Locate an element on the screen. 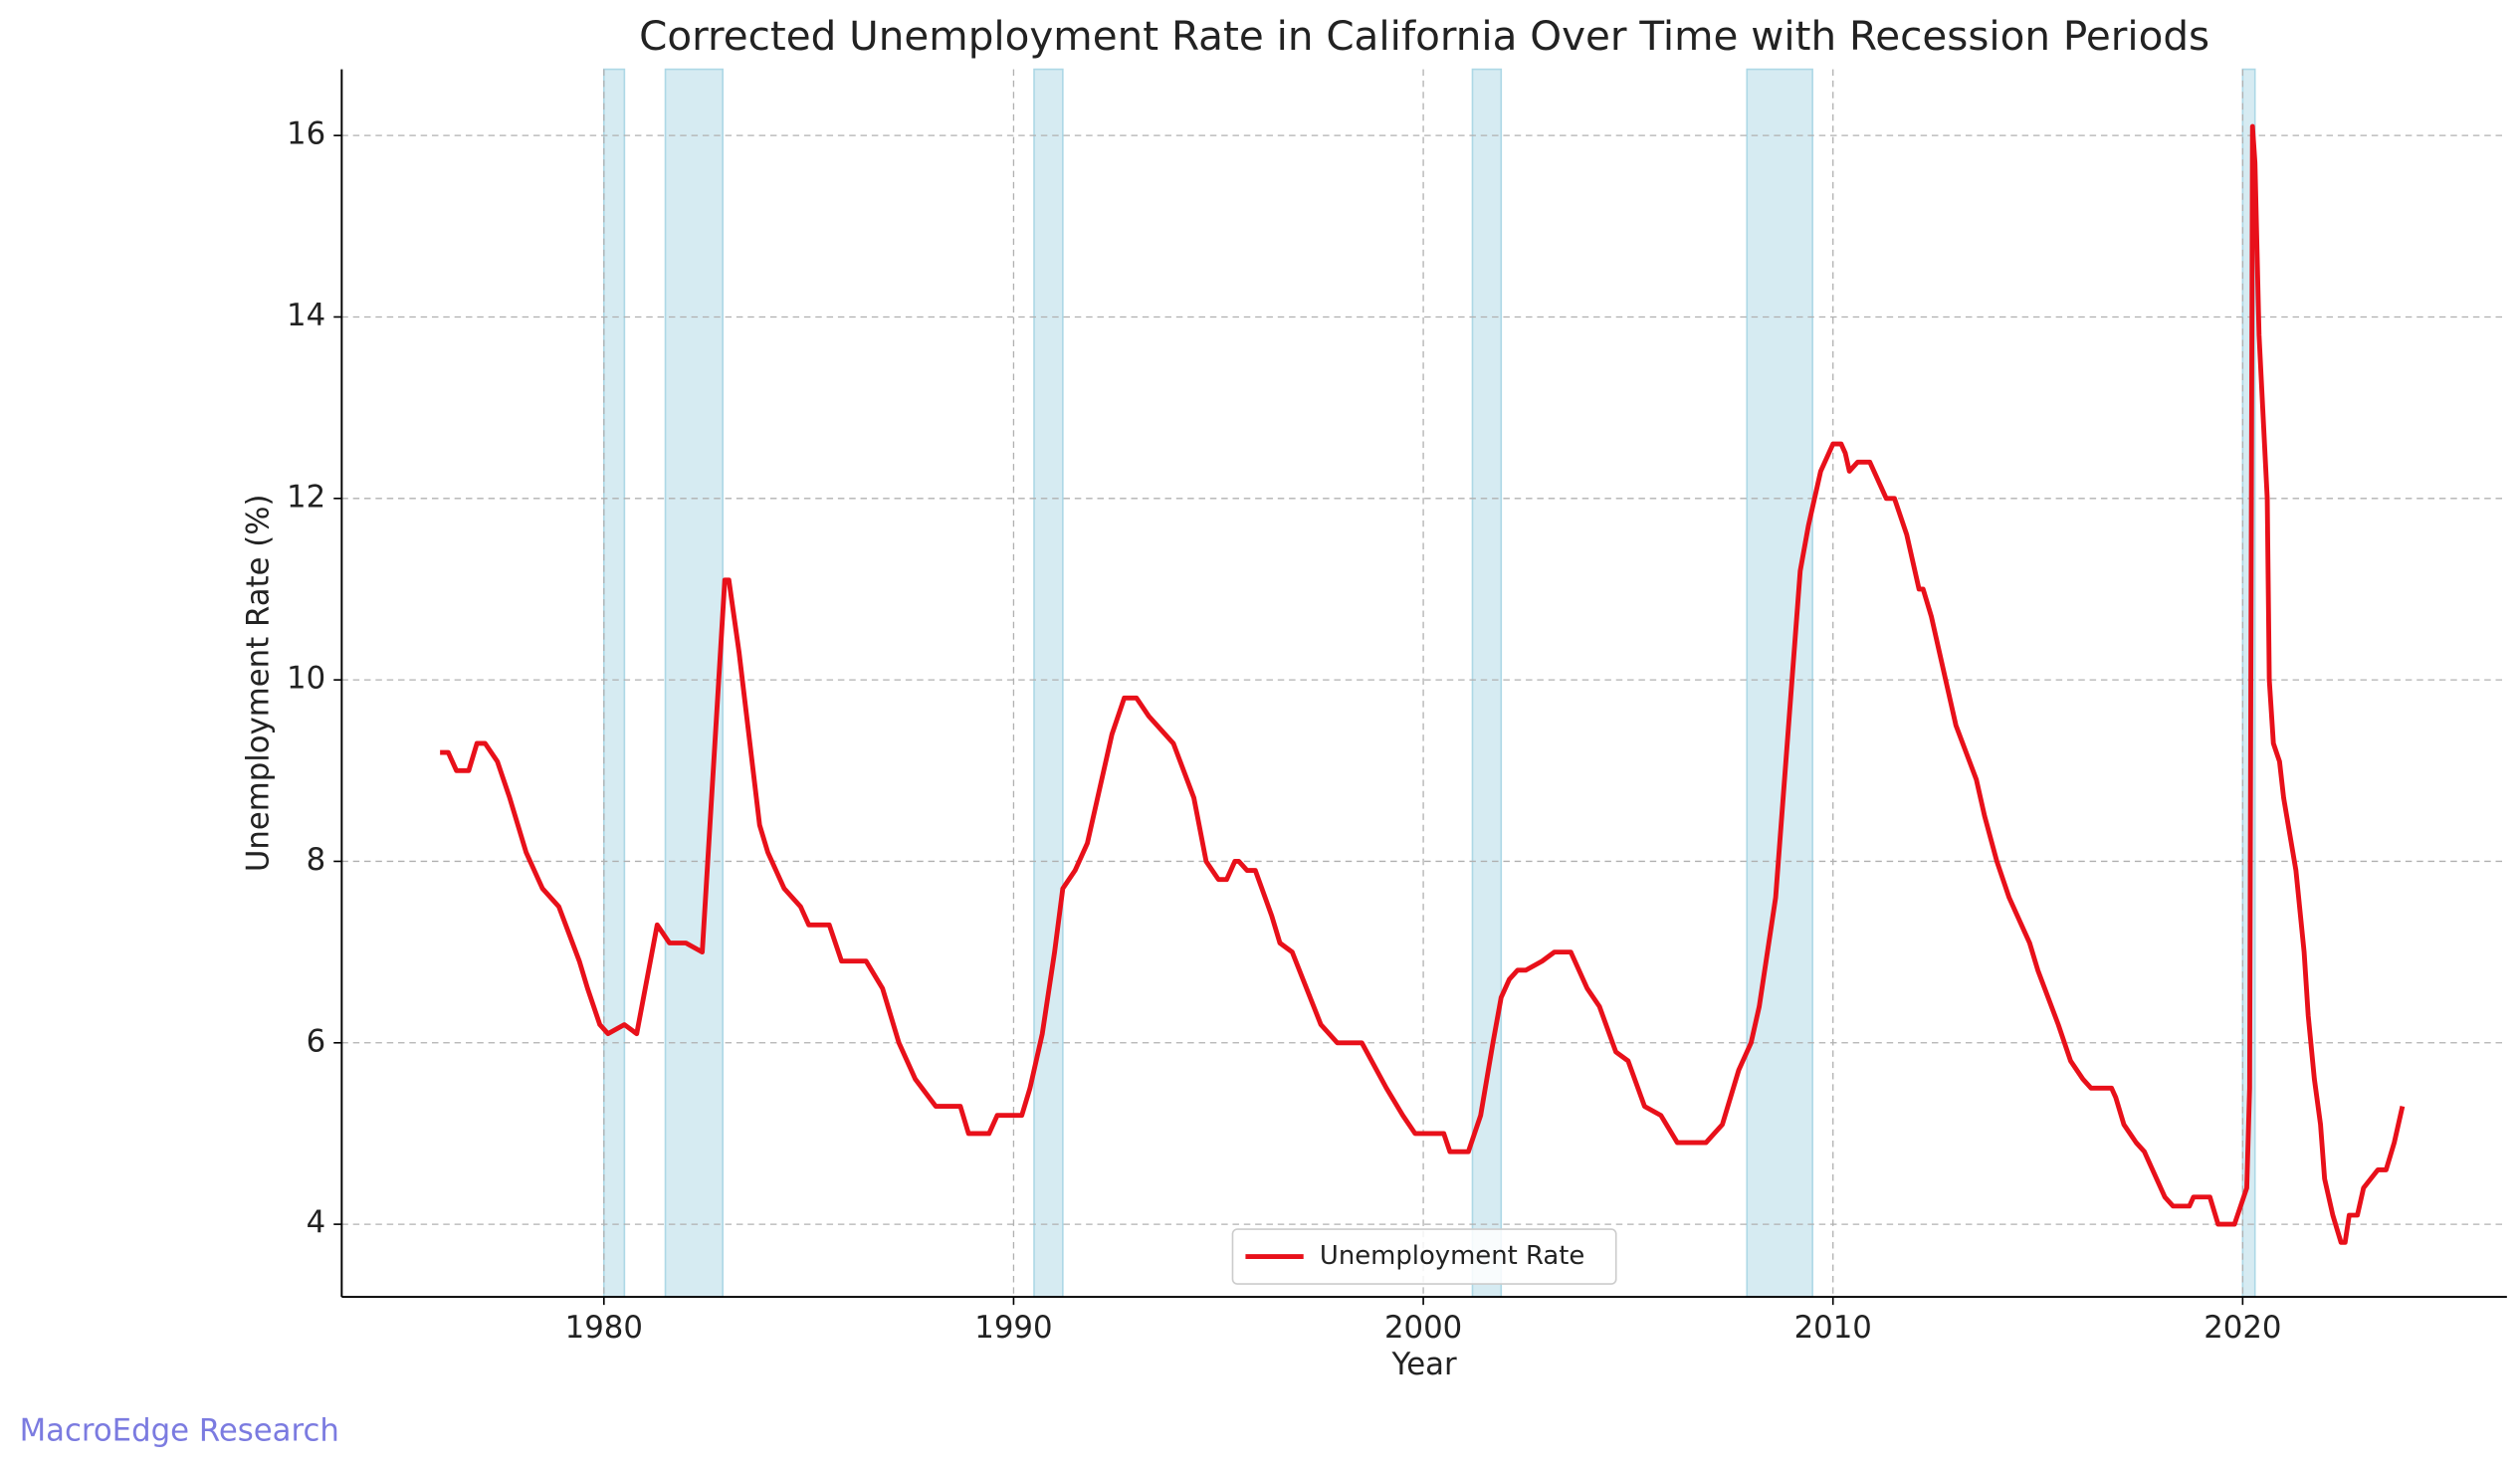  y-tick-label: 6 is located at coordinates (316, 1041).